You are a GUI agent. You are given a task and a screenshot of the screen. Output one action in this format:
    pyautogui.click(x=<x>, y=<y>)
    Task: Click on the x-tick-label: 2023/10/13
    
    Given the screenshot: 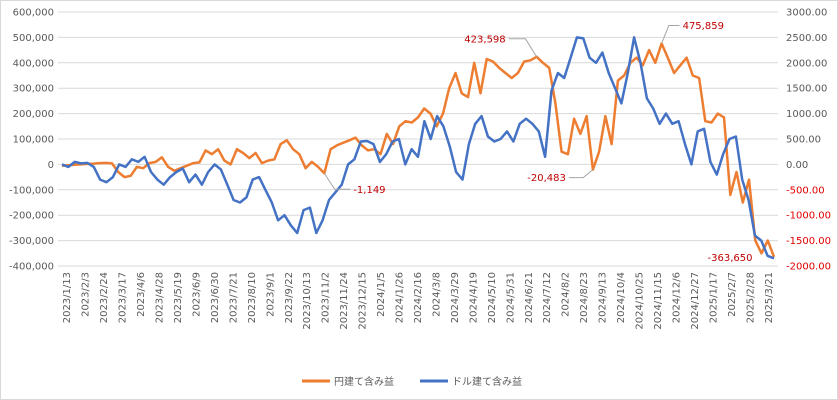 What is the action you would take?
    pyautogui.click(x=307, y=301)
    